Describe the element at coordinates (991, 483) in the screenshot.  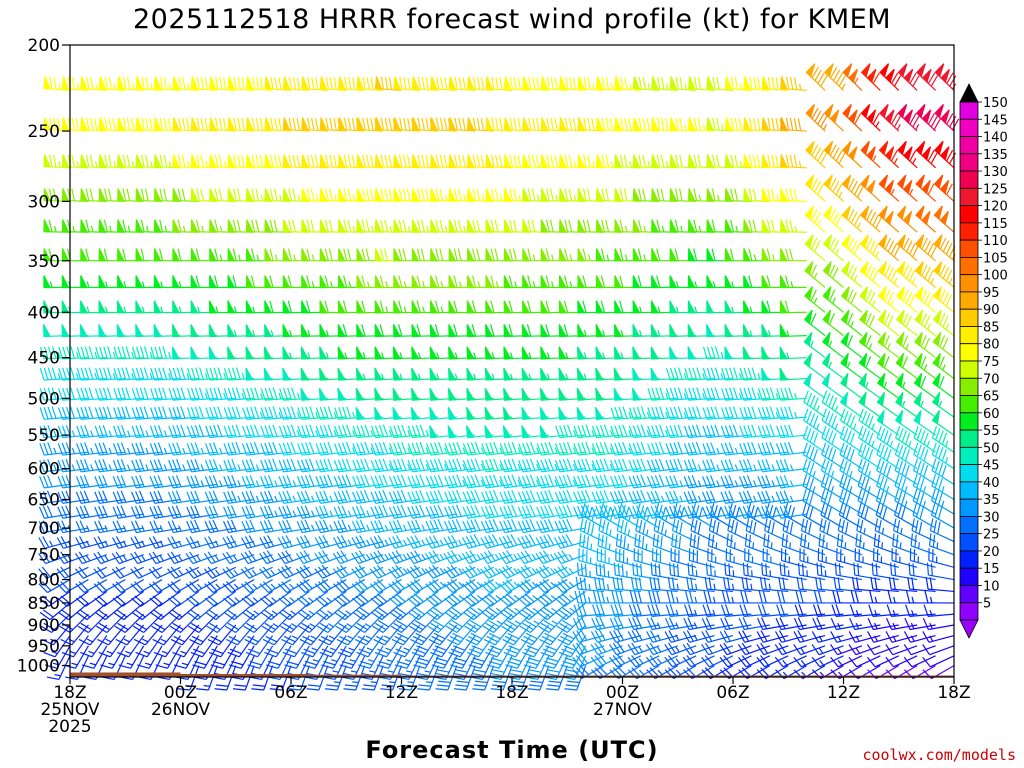
I see `colorbar-label: 40` at that location.